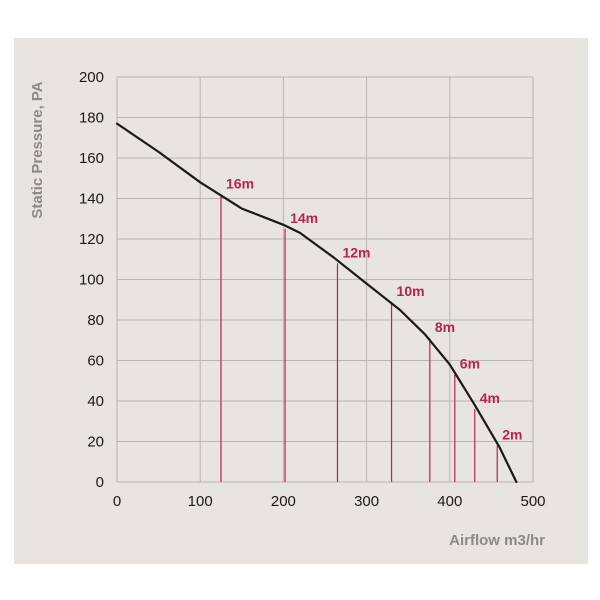 The image size is (600, 600). Describe the element at coordinates (411, 291) in the screenshot. I see `marker-label: 10m` at that location.